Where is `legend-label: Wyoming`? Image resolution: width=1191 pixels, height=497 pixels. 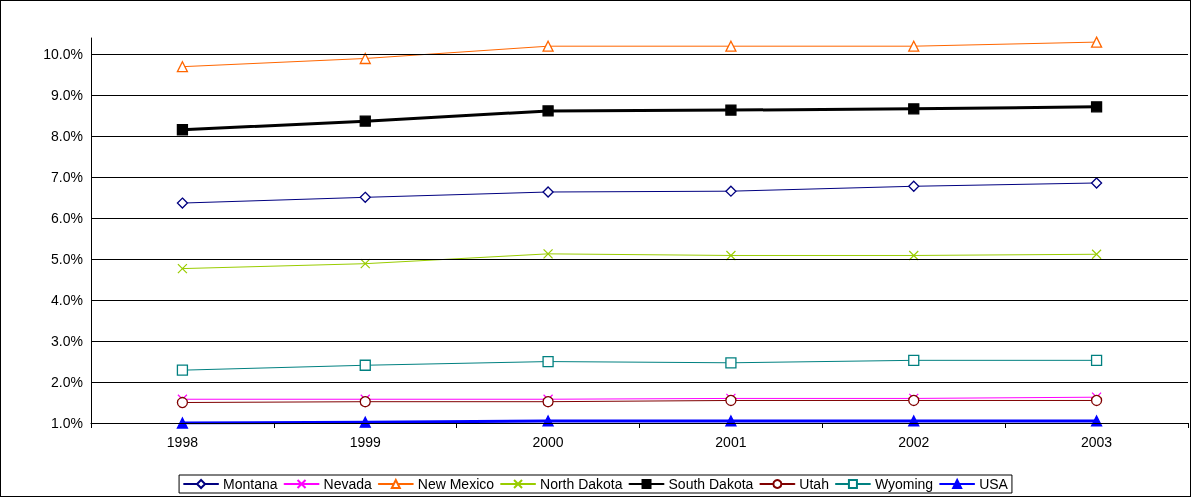 legend-label: Wyoming is located at coordinates (904, 484).